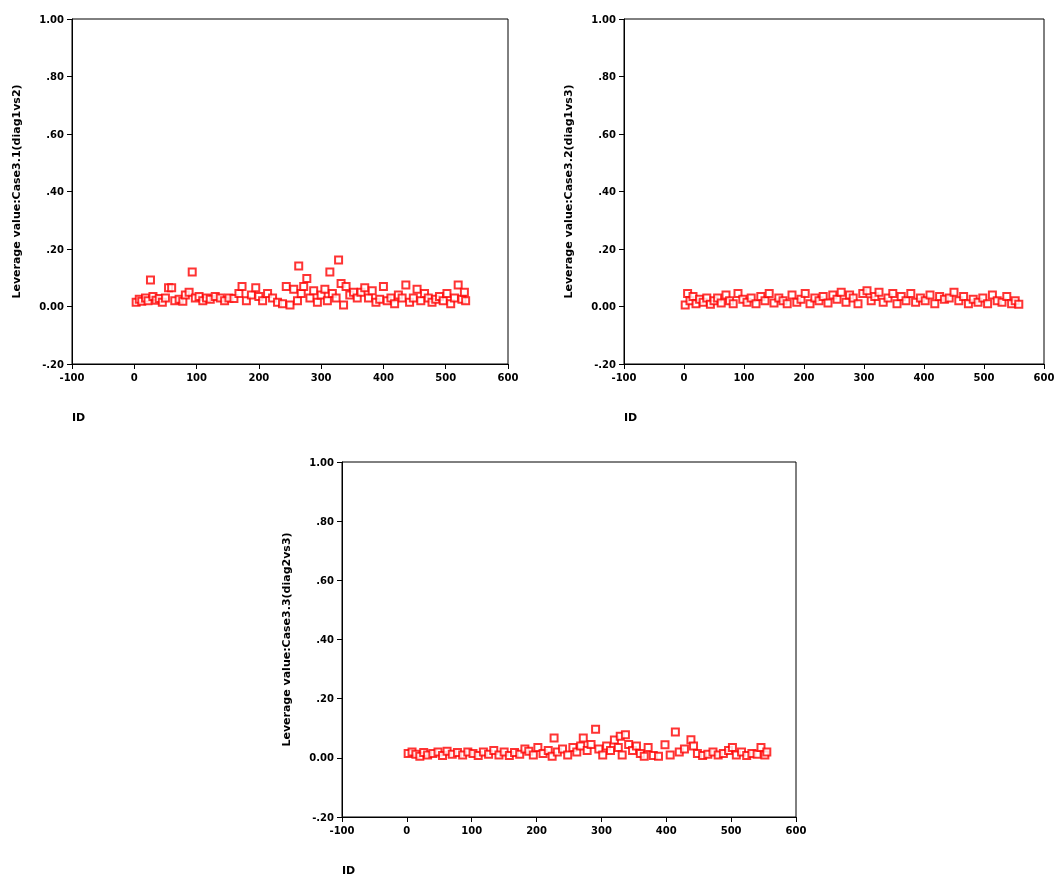 This screenshot has height=882, width=1059. What do you see at coordinates (16, 191) in the screenshot?
I see `y-axis-title: Leverage value:Case3.1(diag1vs2)` at bounding box center [16, 191].